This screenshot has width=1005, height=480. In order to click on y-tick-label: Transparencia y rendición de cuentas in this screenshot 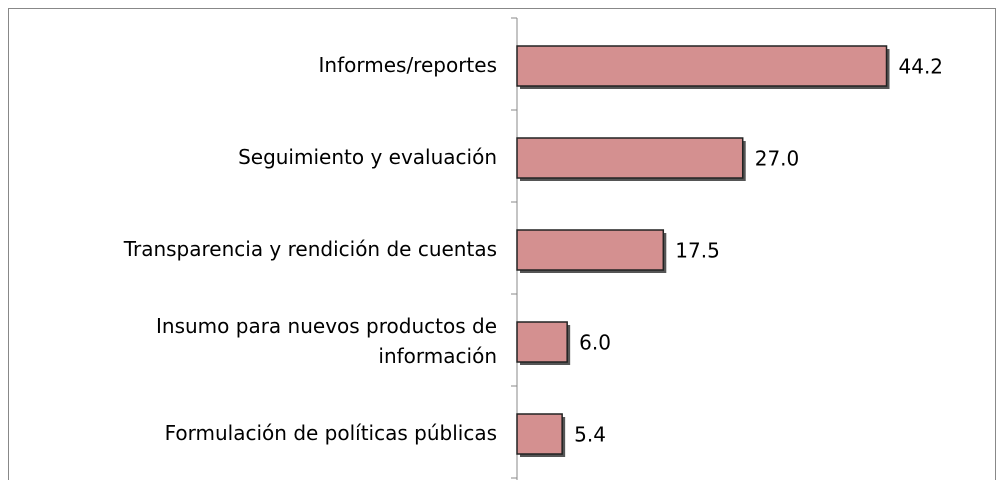, I will do `click(310, 249)`.